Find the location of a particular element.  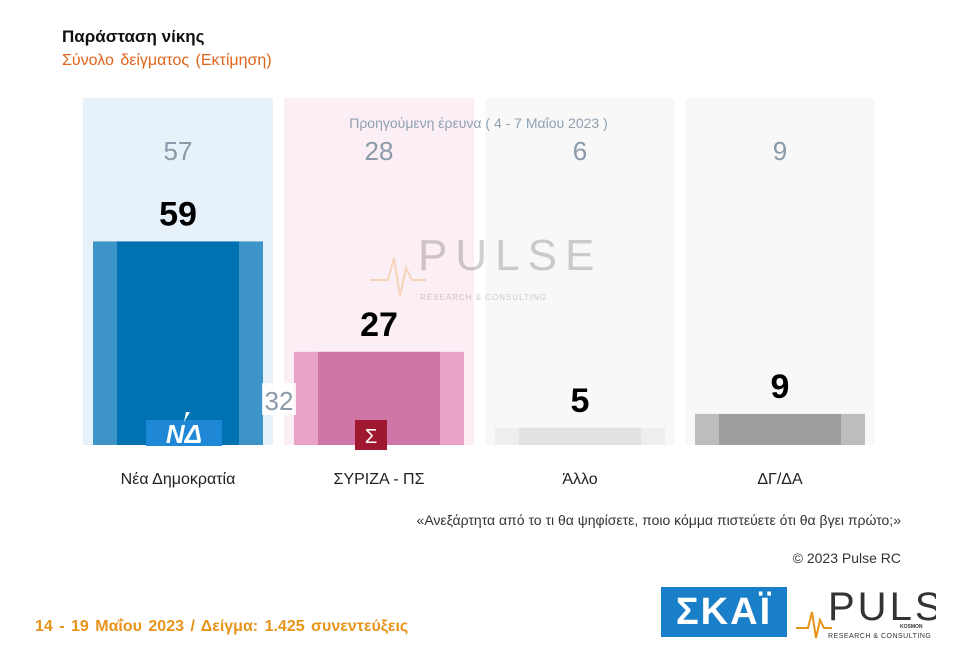

pulse-watermark: PULSE RESEARCH & CONSULTING is located at coordinates (482, 268).